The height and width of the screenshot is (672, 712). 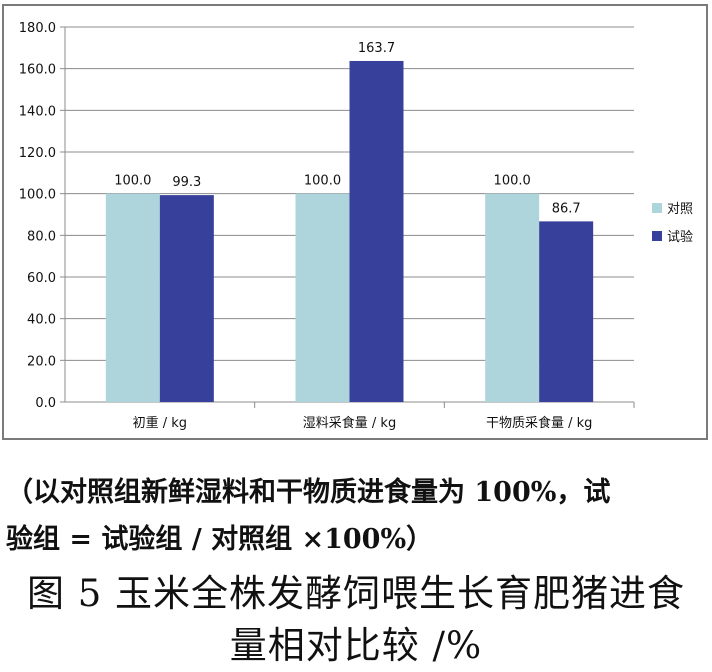 I want to click on figure-caption-line-1: 图 5 玉米全株发酵饲喂生长育肥猪进食, so click(x=356, y=593).